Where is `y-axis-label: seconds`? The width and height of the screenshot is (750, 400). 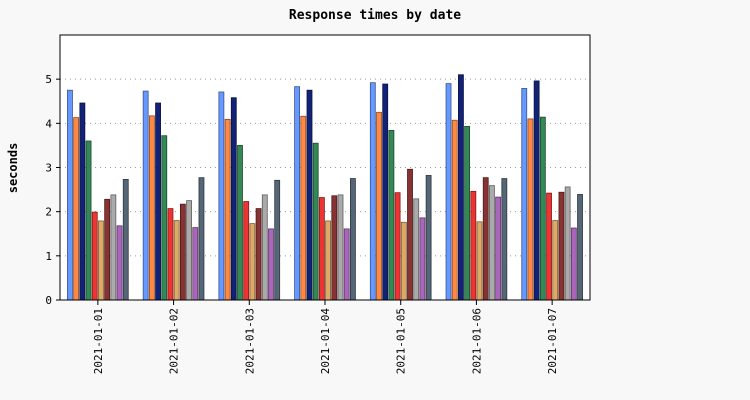 y-axis-label: seconds is located at coordinates (13, 168).